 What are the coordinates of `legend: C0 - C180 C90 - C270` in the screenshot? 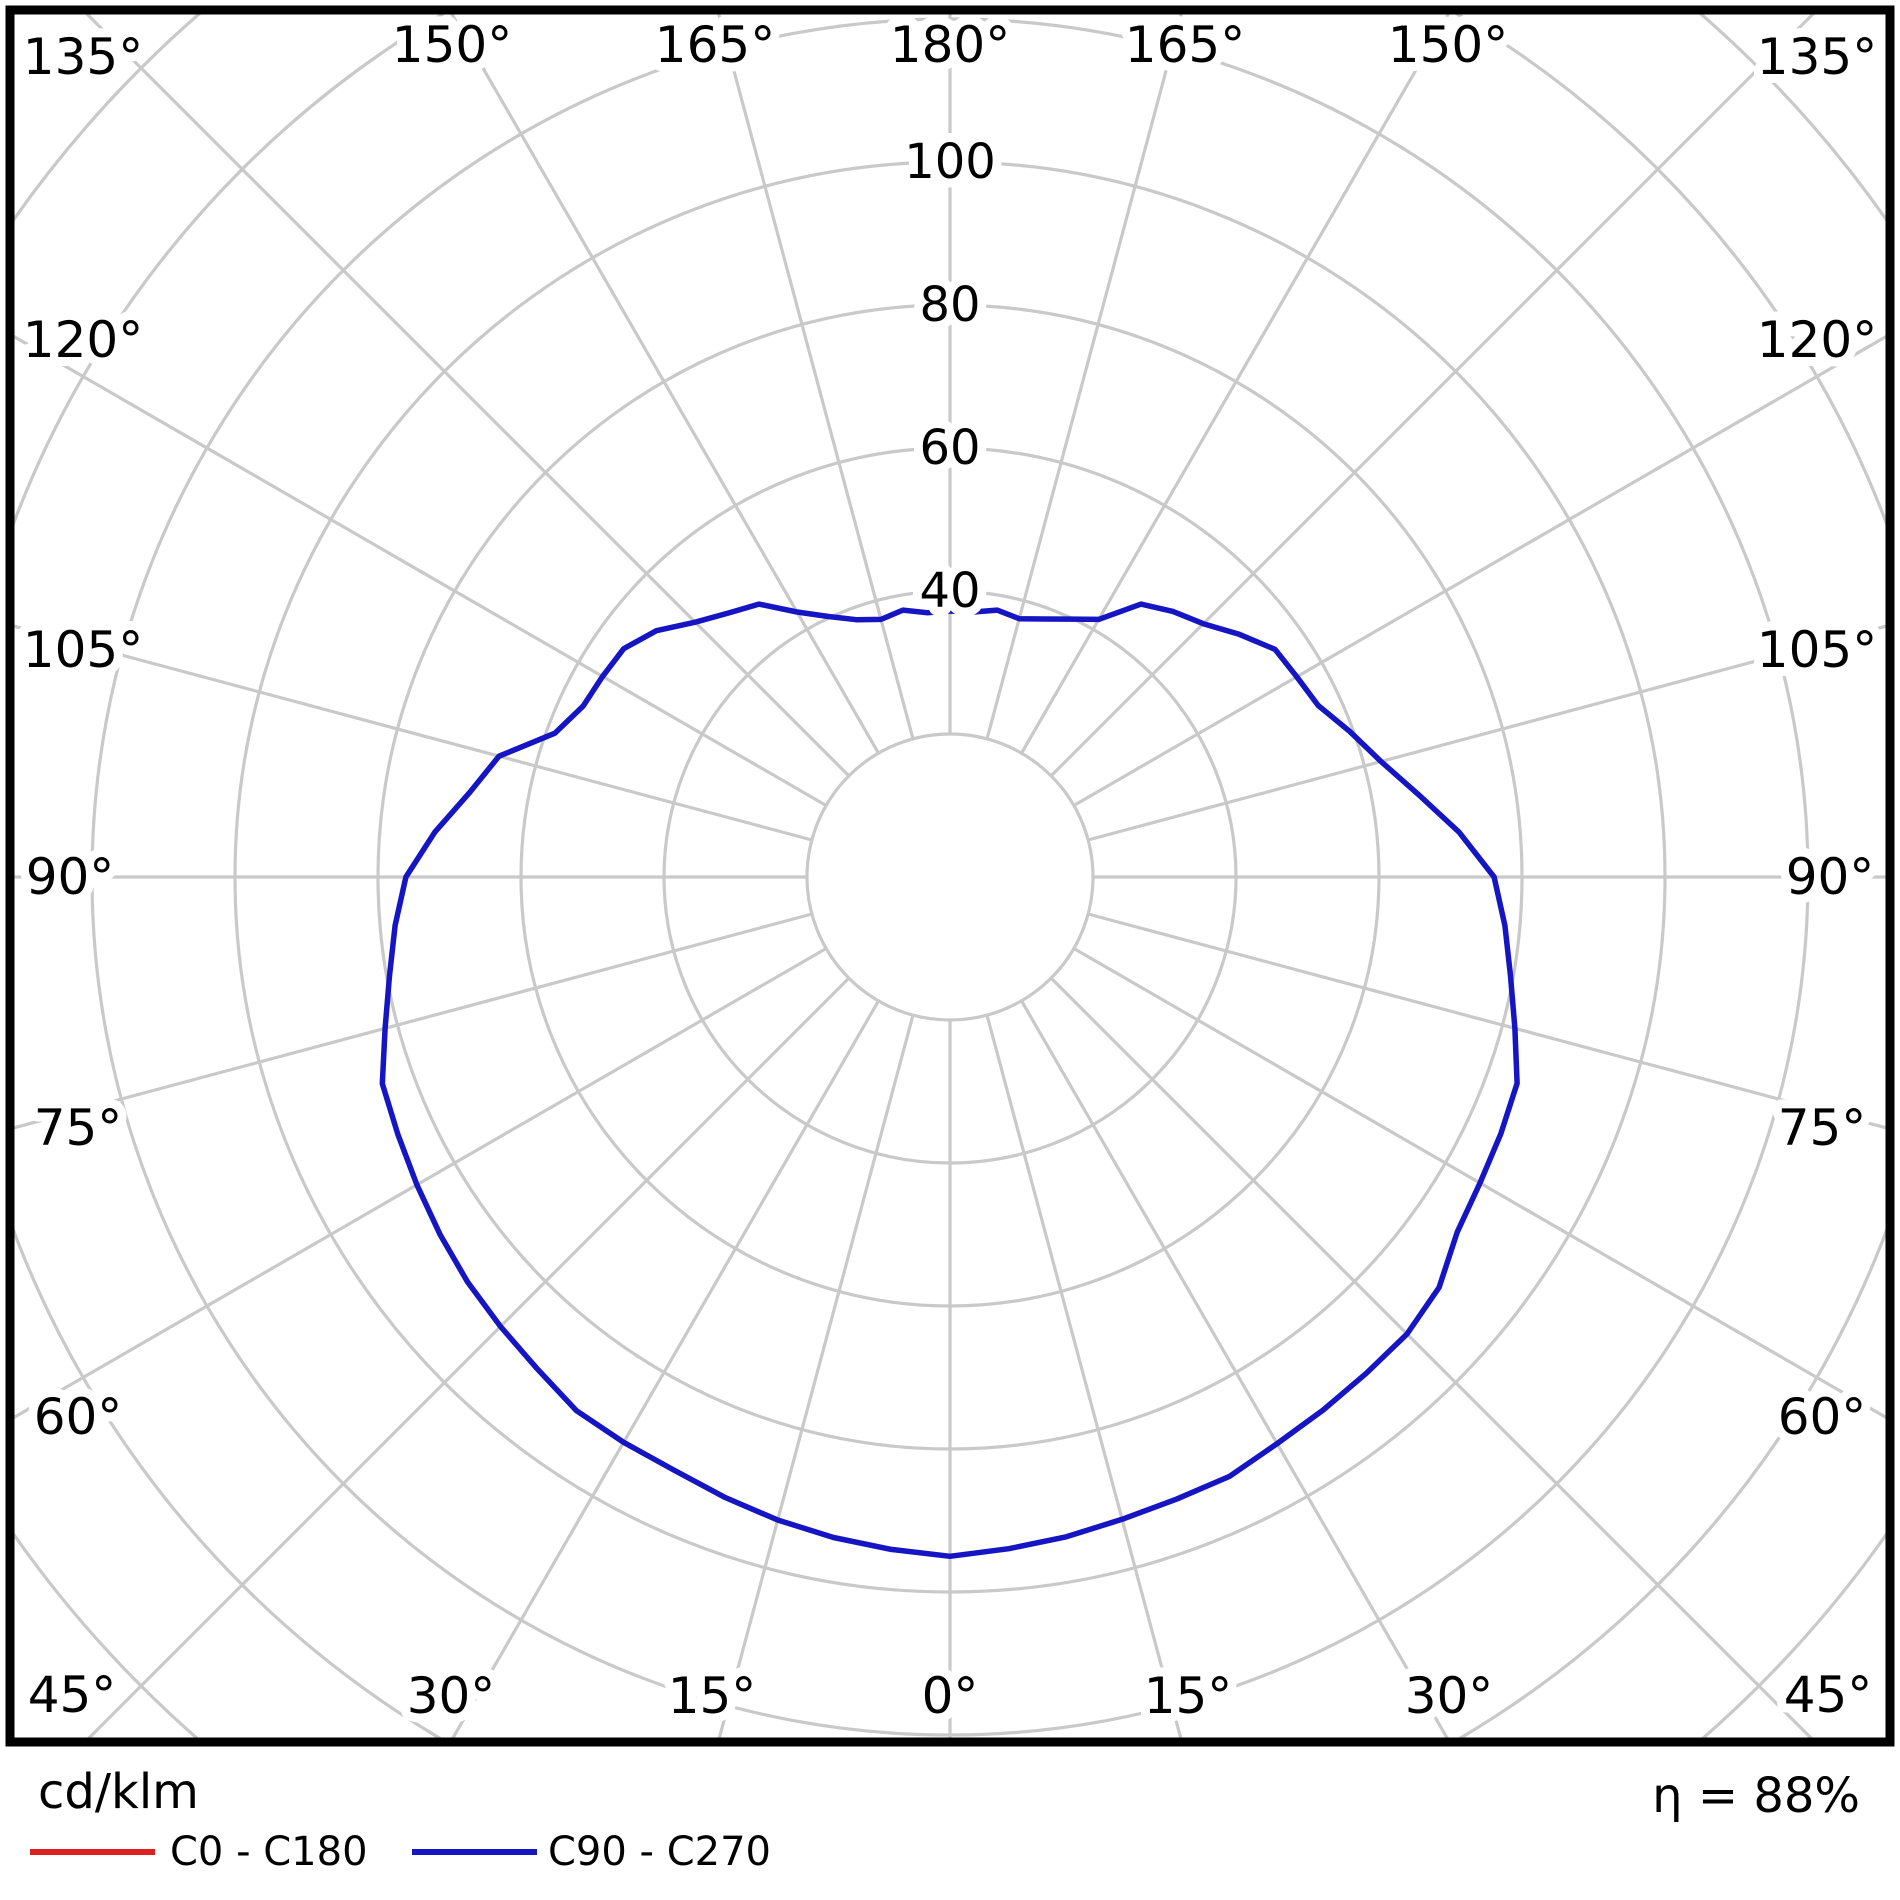 It's located at (950, 1852).